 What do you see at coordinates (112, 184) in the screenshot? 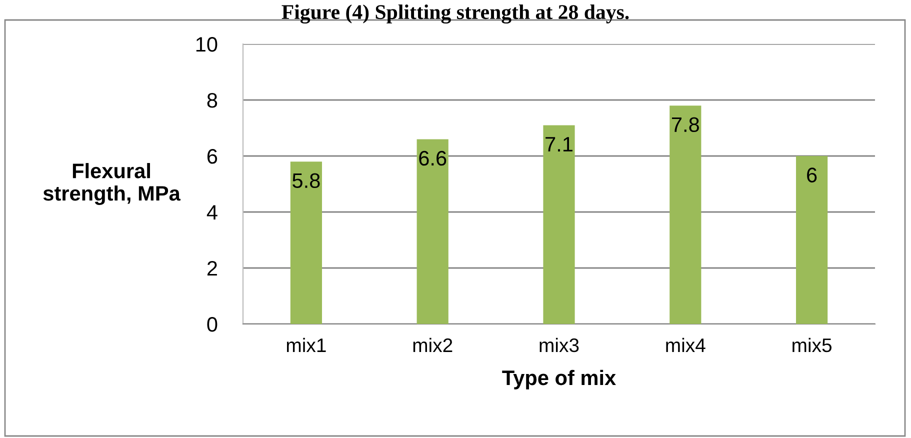
I see `y-axis-title: Flexural strength, MPa` at bounding box center [112, 184].